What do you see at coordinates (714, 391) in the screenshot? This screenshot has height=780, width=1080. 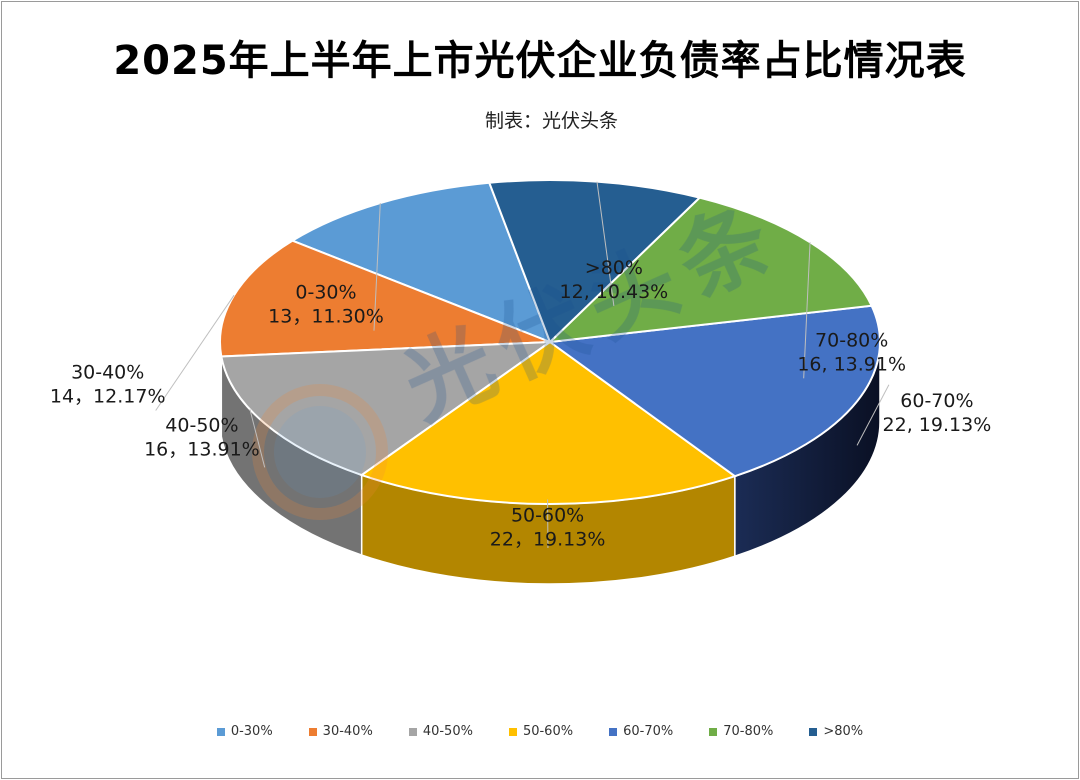 I see `pie-slice-60-70%` at bounding box center [714, 391].